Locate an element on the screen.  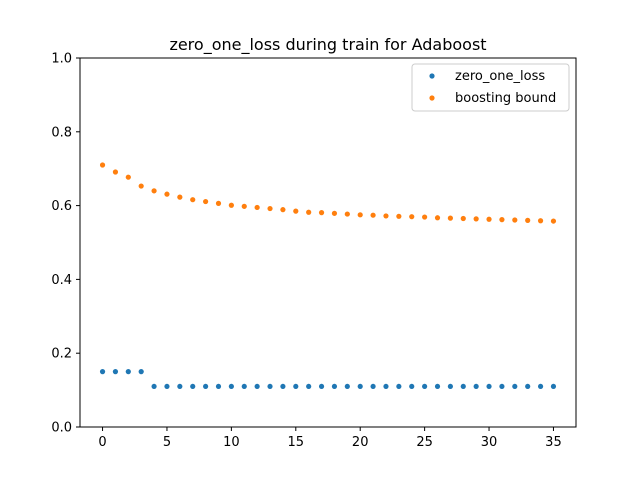
legend-marker-boosting-bound is located at coordinates (432, 98).